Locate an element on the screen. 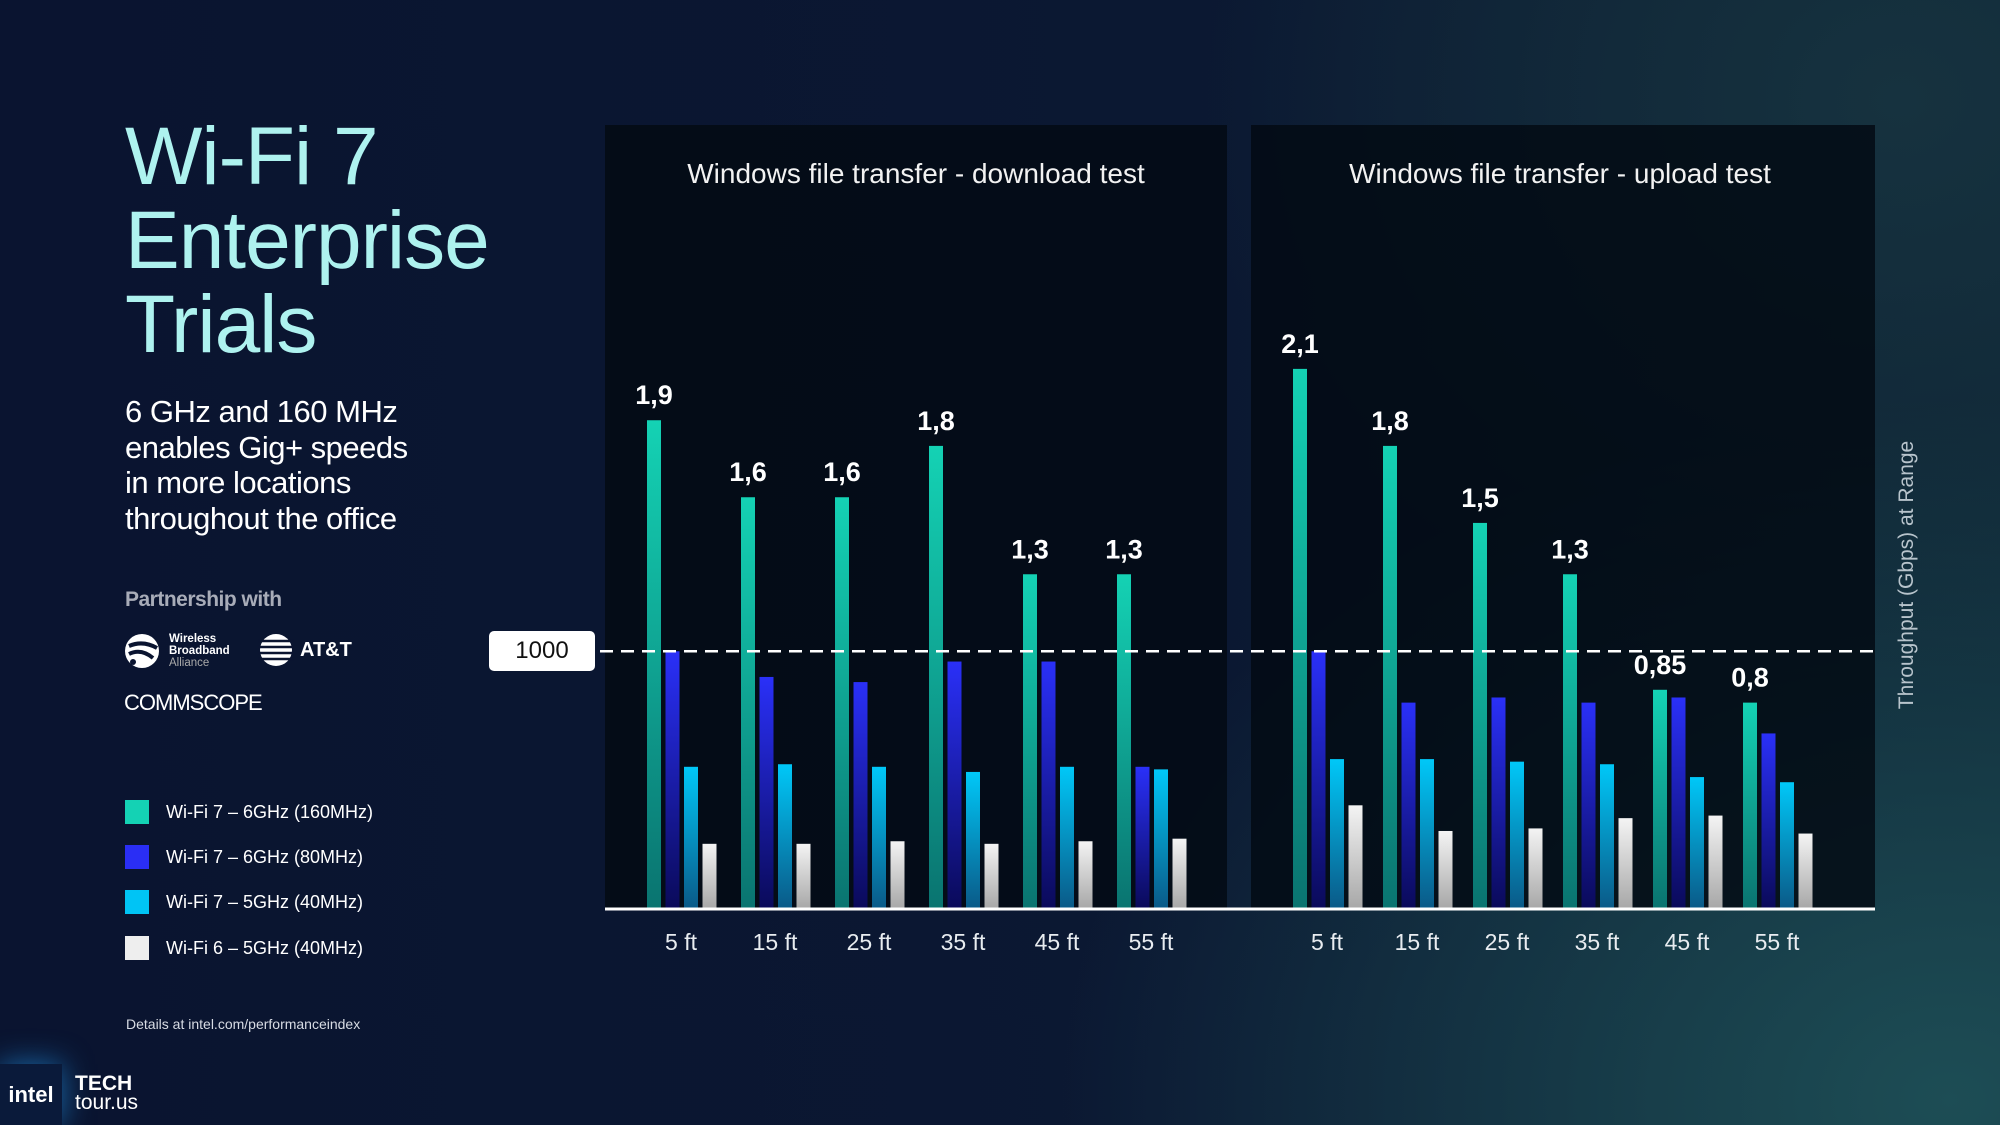 The image size is (2000, 1125). title-line: Trials is located at coordinates (221, 324).